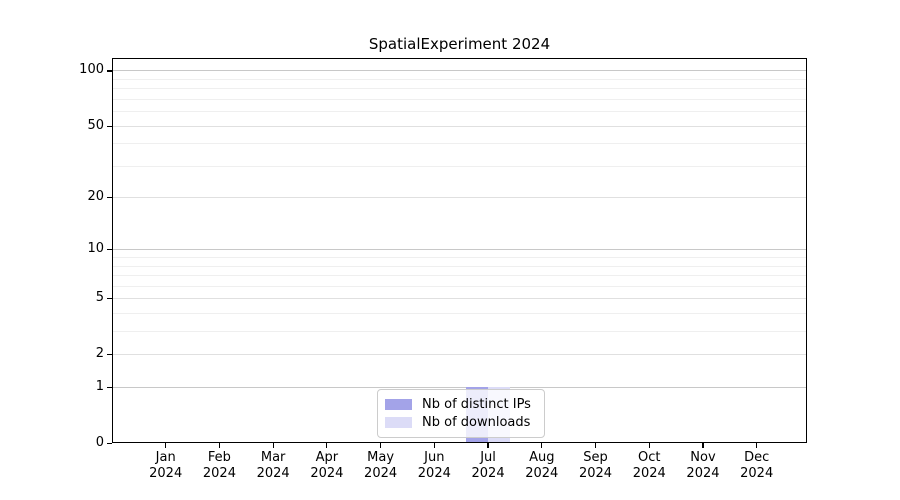 This screenshot has height=500, width=900. What do you see at coordinates (476, 422) in the screenshot?
I see `legend-label-downloads: Nb of downloads` at bounding box center [476, 422].